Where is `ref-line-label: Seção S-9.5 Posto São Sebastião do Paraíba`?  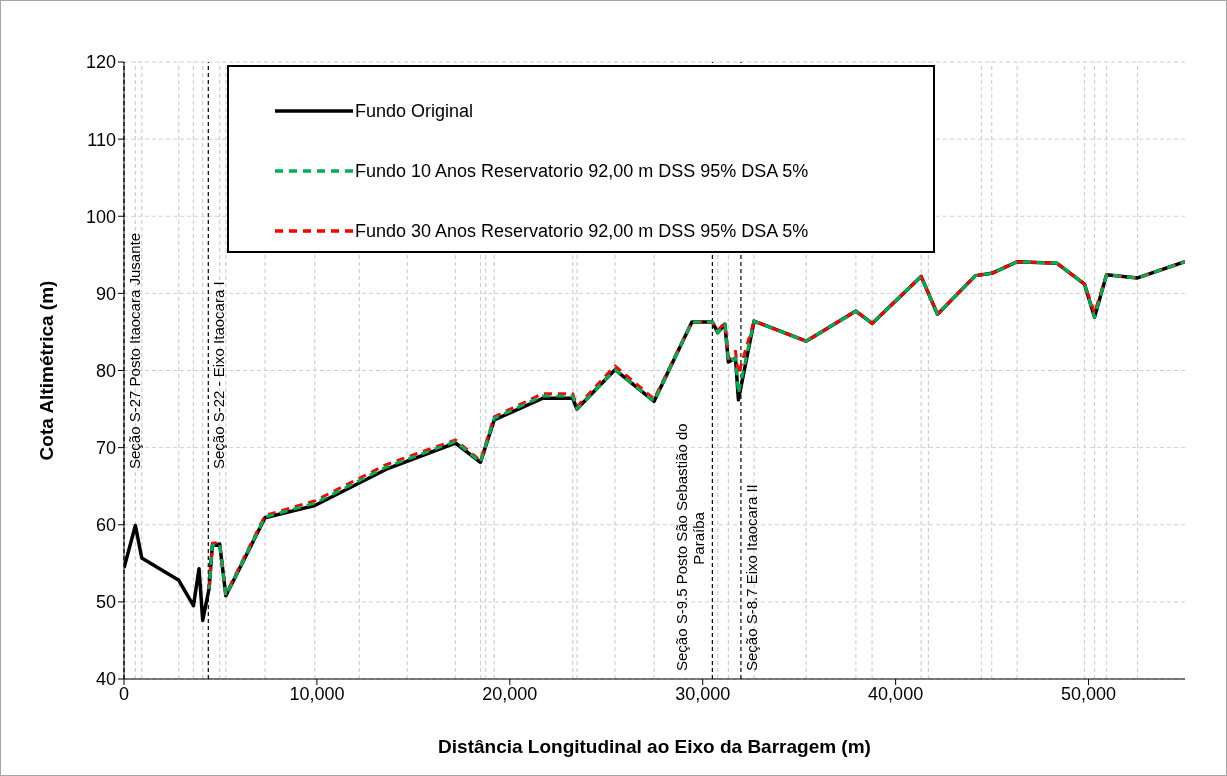 ref-line-label: Seção S-9.5 Posto São Sebastião do Paraíba is located at coordinates (690, 547).